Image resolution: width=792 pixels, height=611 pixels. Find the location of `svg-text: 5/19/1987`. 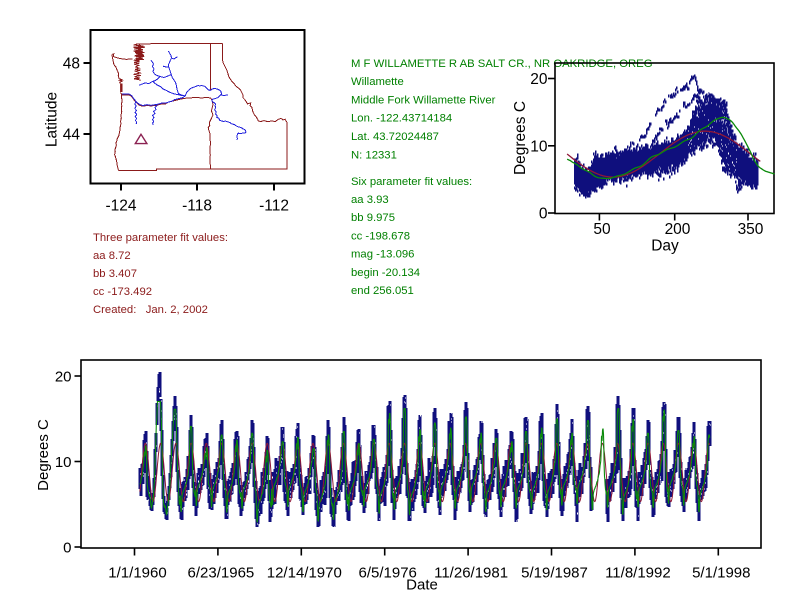

svg-text: 5/19/1987 is located at coordinates (554, 573).